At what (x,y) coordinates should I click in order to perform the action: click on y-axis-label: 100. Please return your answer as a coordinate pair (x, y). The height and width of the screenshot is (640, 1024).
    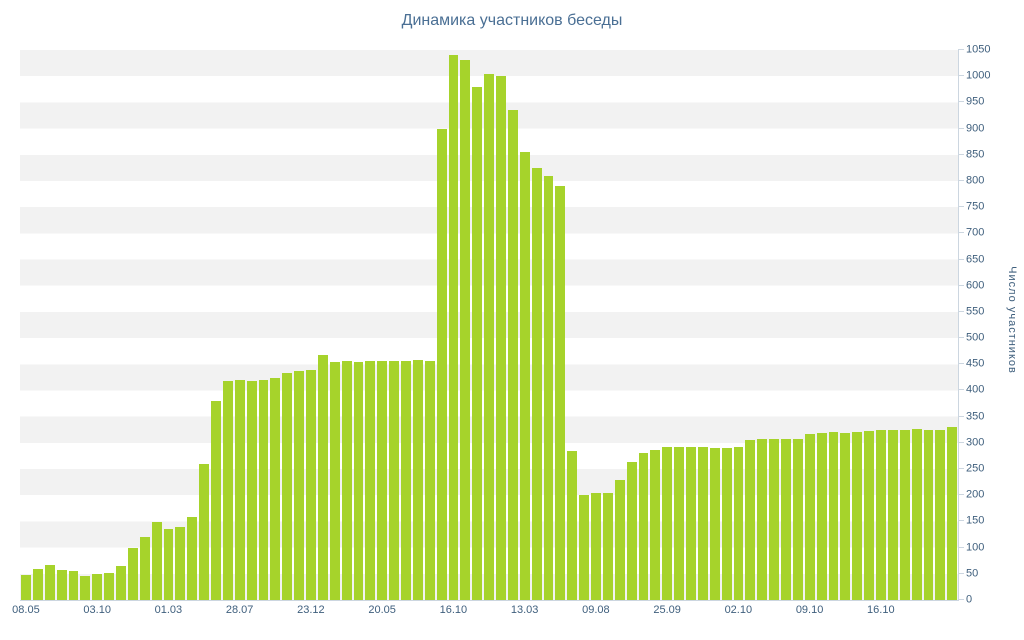
    Looking at the image, I should click on (975, 547).